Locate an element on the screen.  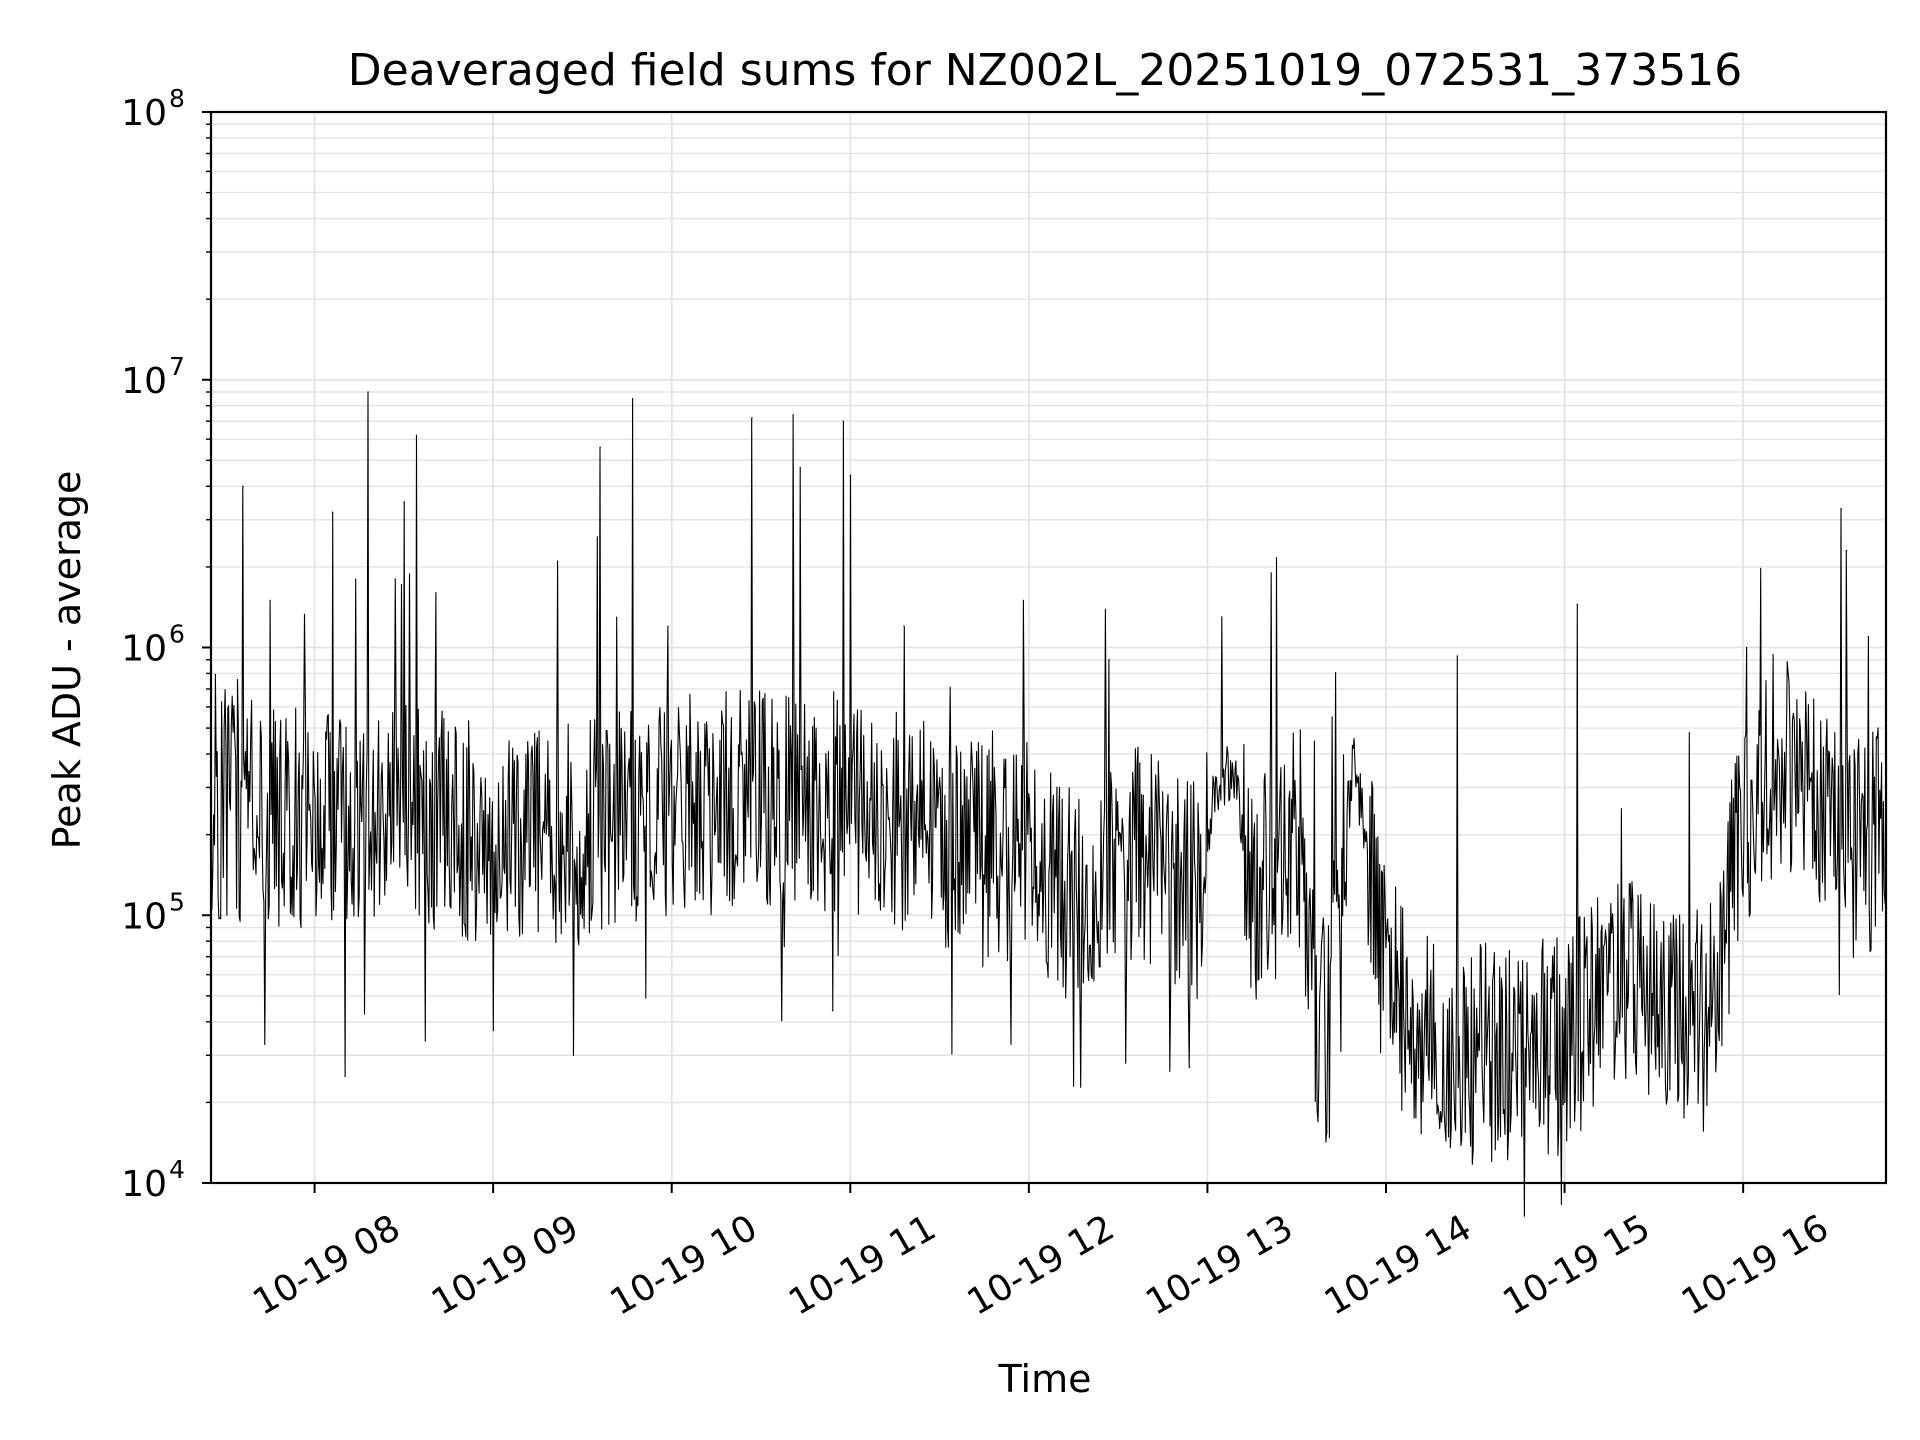
x-axis-label: Time is located at coordinates (1045, 1379).